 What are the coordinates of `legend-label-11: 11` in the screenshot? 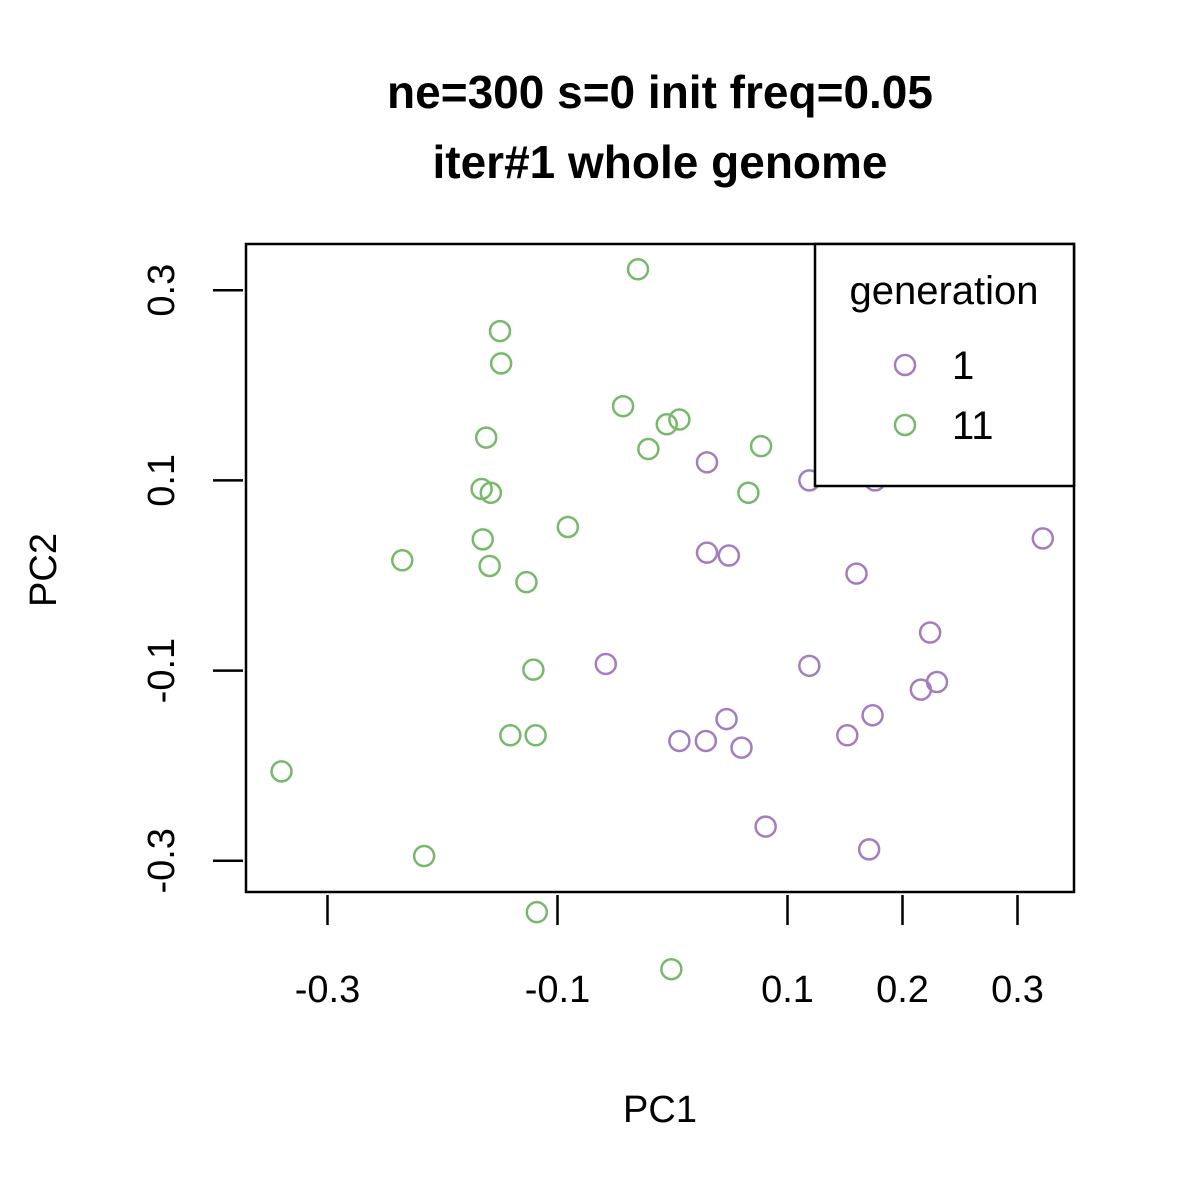 It's located at (973, 426).